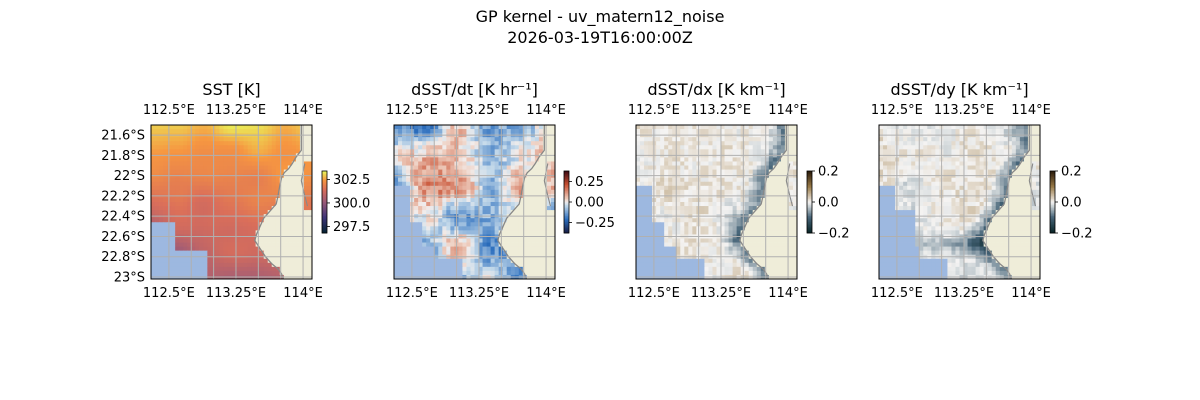 This screenshot has height=400, width=1200. Describe the element at coordinates (123, 136) in the screenshot. I see `y-tick-label: 21.6°S` at that location.